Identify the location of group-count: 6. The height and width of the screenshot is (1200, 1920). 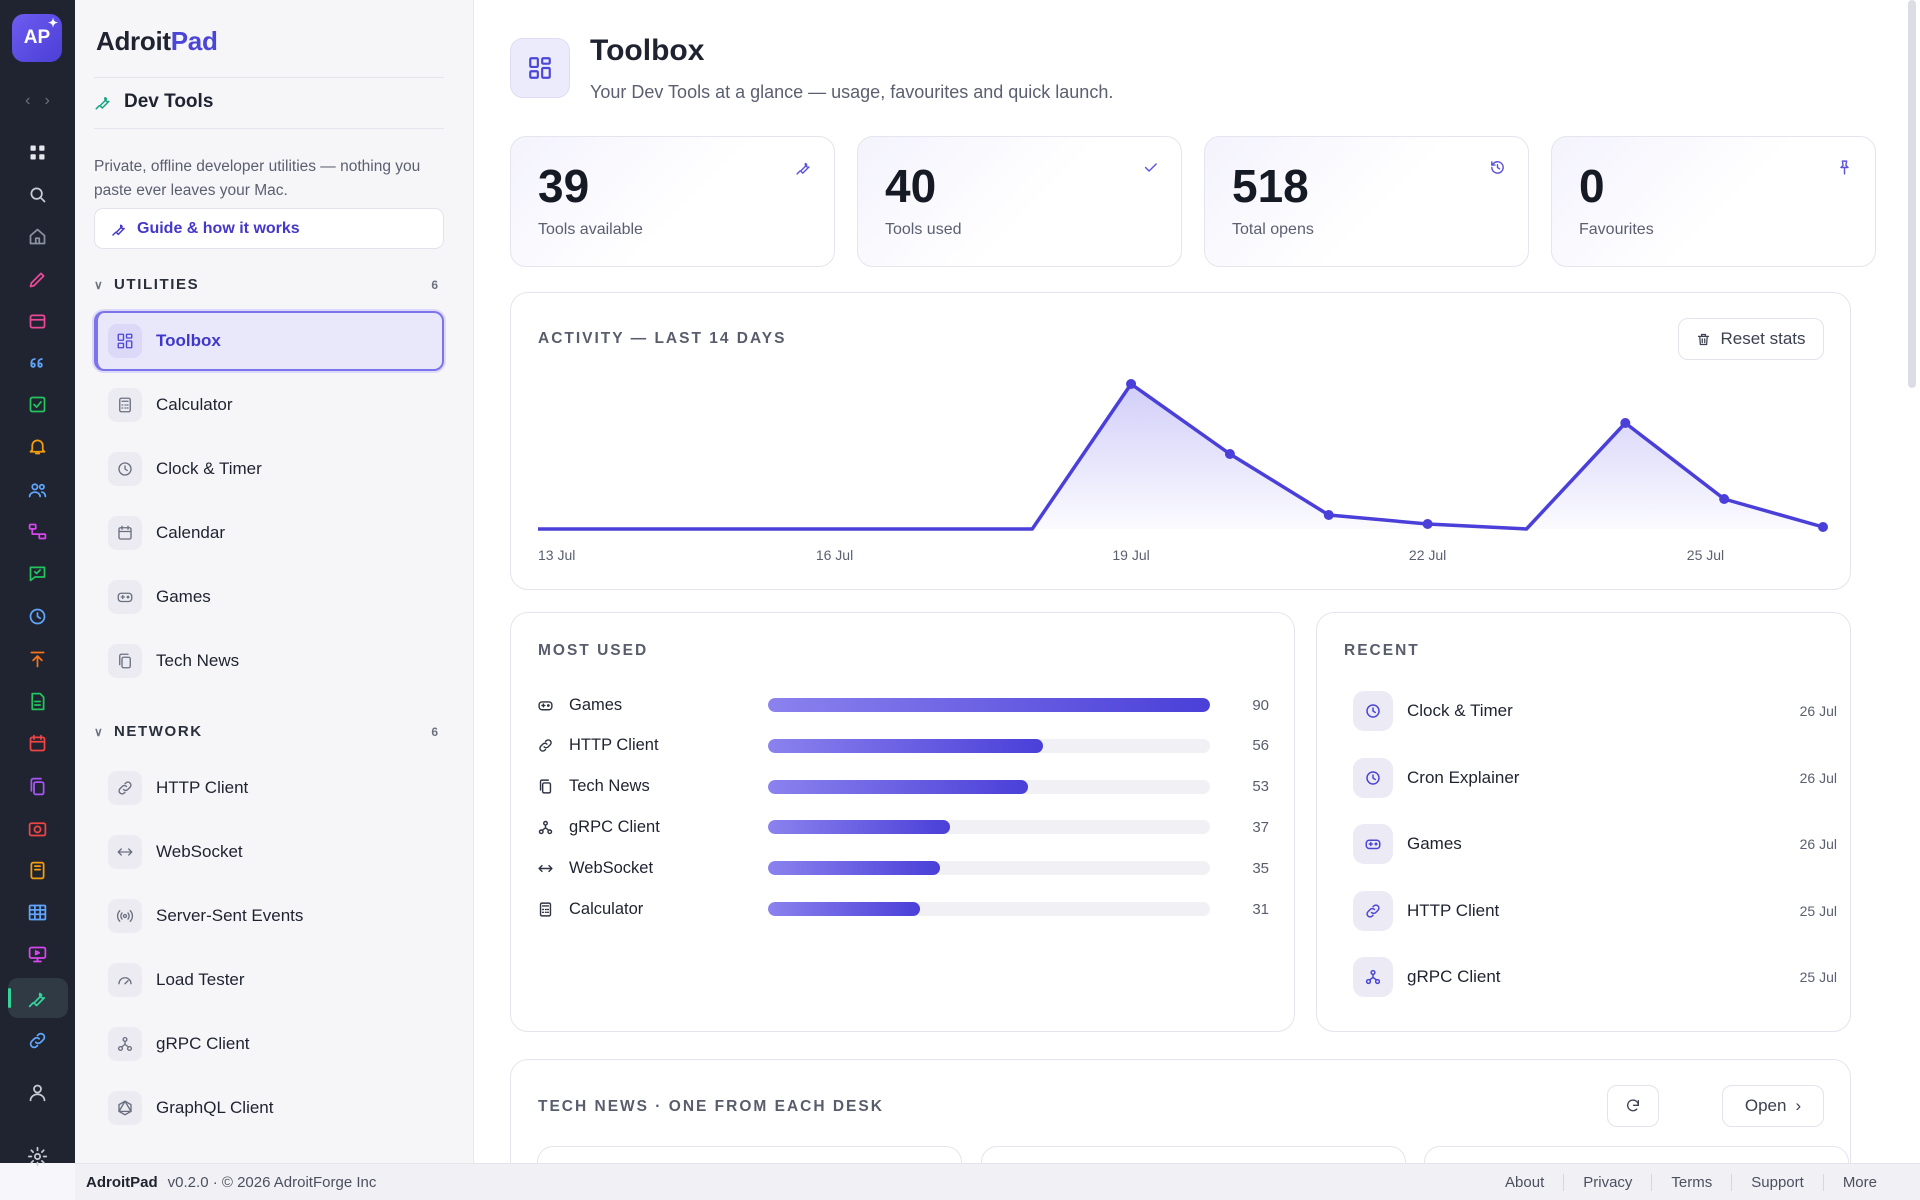
(434, 284).